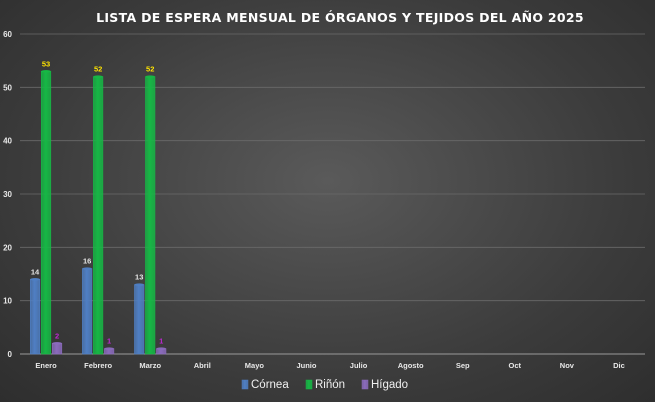 This screenshot has height=402, width=655. What do you see at coordinates (515, 365) in the screenshot?
I see `x-tick-label: Oct` at bounding box center [515, 365].